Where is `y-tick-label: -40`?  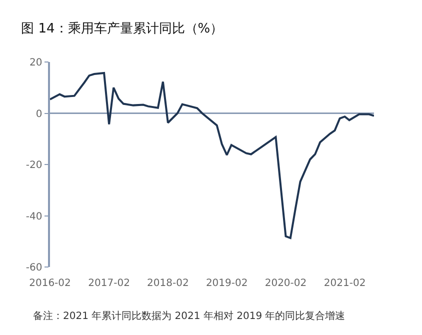
y-tick-label: -40 is located at coordinates (34, 216).